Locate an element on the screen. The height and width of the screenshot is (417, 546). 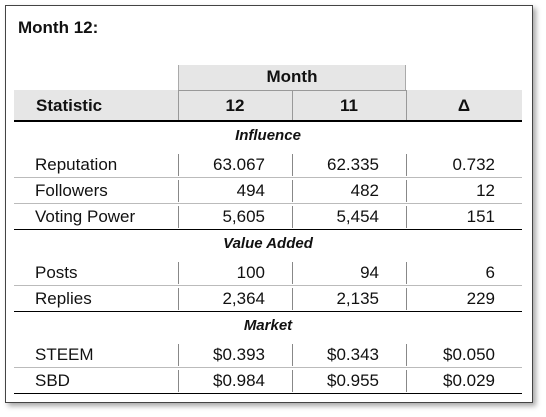
group-header: Month is located at coordinates (292, 76).